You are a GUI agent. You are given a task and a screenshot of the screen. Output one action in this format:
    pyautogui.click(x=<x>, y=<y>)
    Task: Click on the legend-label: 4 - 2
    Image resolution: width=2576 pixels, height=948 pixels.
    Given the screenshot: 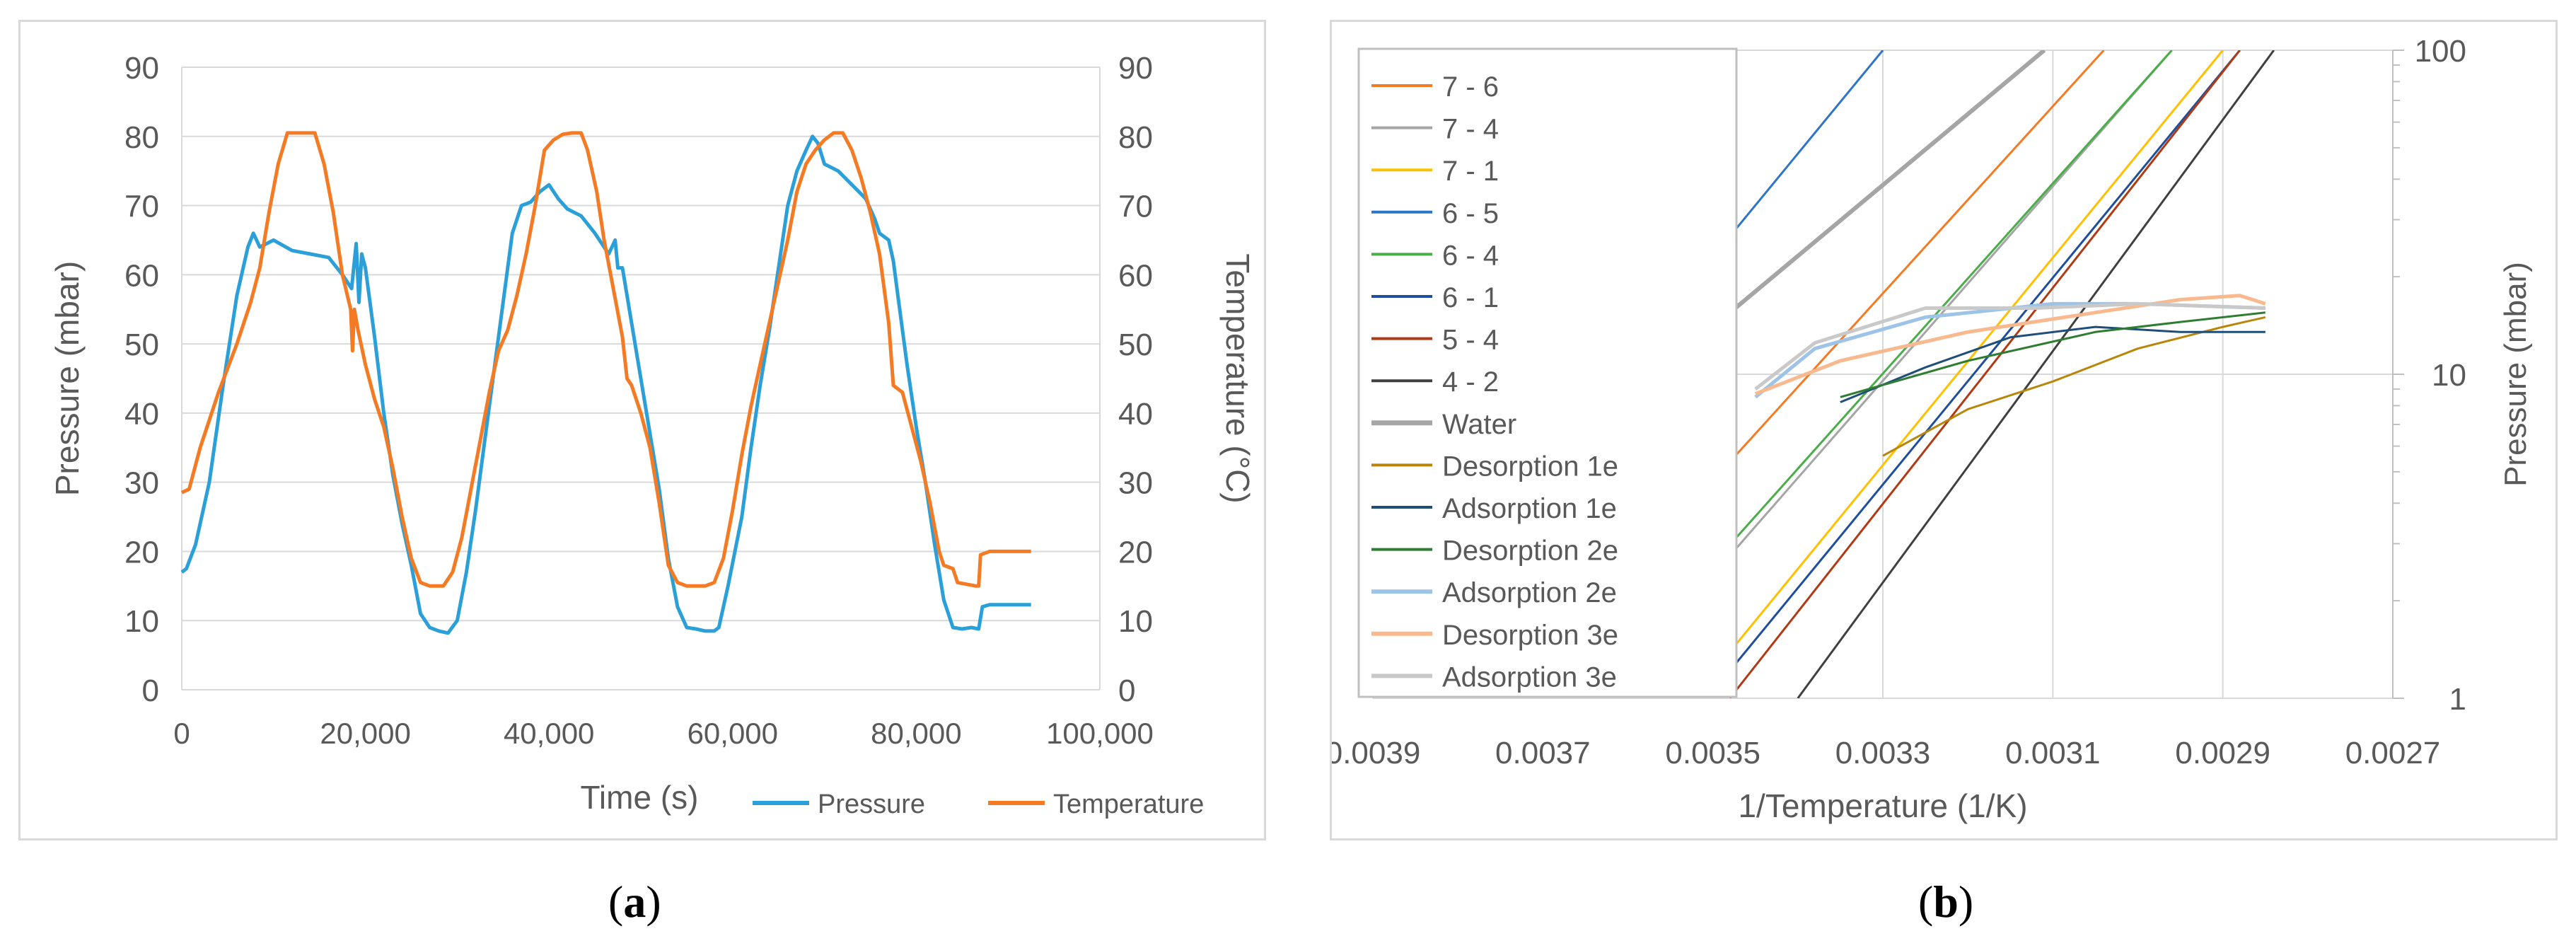 What is the action you would take?
    pyautogui.click(x=1470, y=382)
    